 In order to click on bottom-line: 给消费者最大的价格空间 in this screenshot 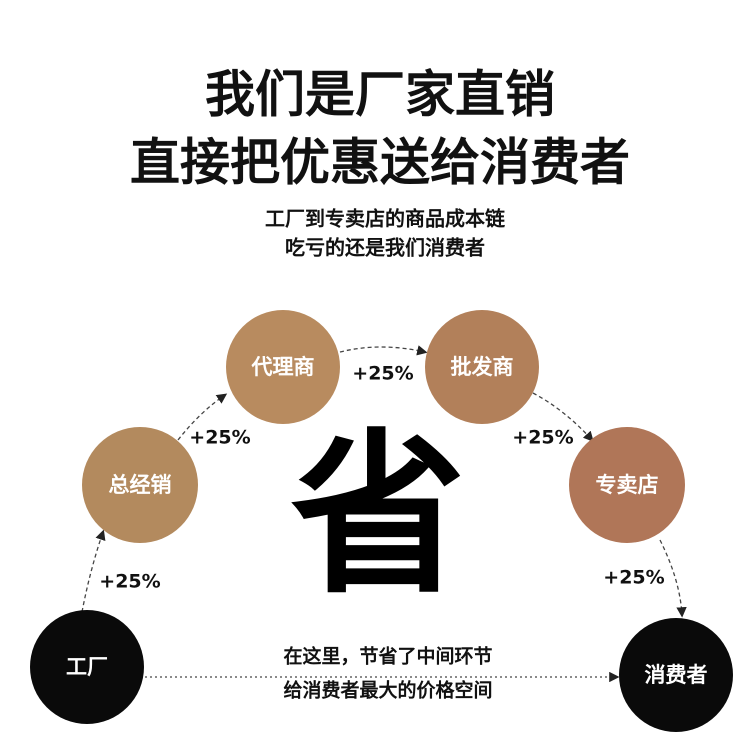, I will do `click(387, 690)`.